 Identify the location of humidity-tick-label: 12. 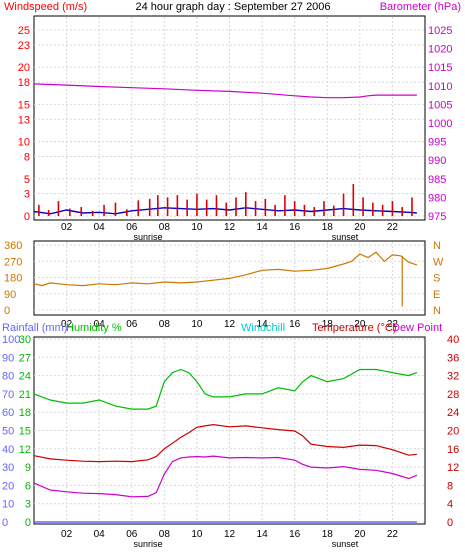
(25, 450).